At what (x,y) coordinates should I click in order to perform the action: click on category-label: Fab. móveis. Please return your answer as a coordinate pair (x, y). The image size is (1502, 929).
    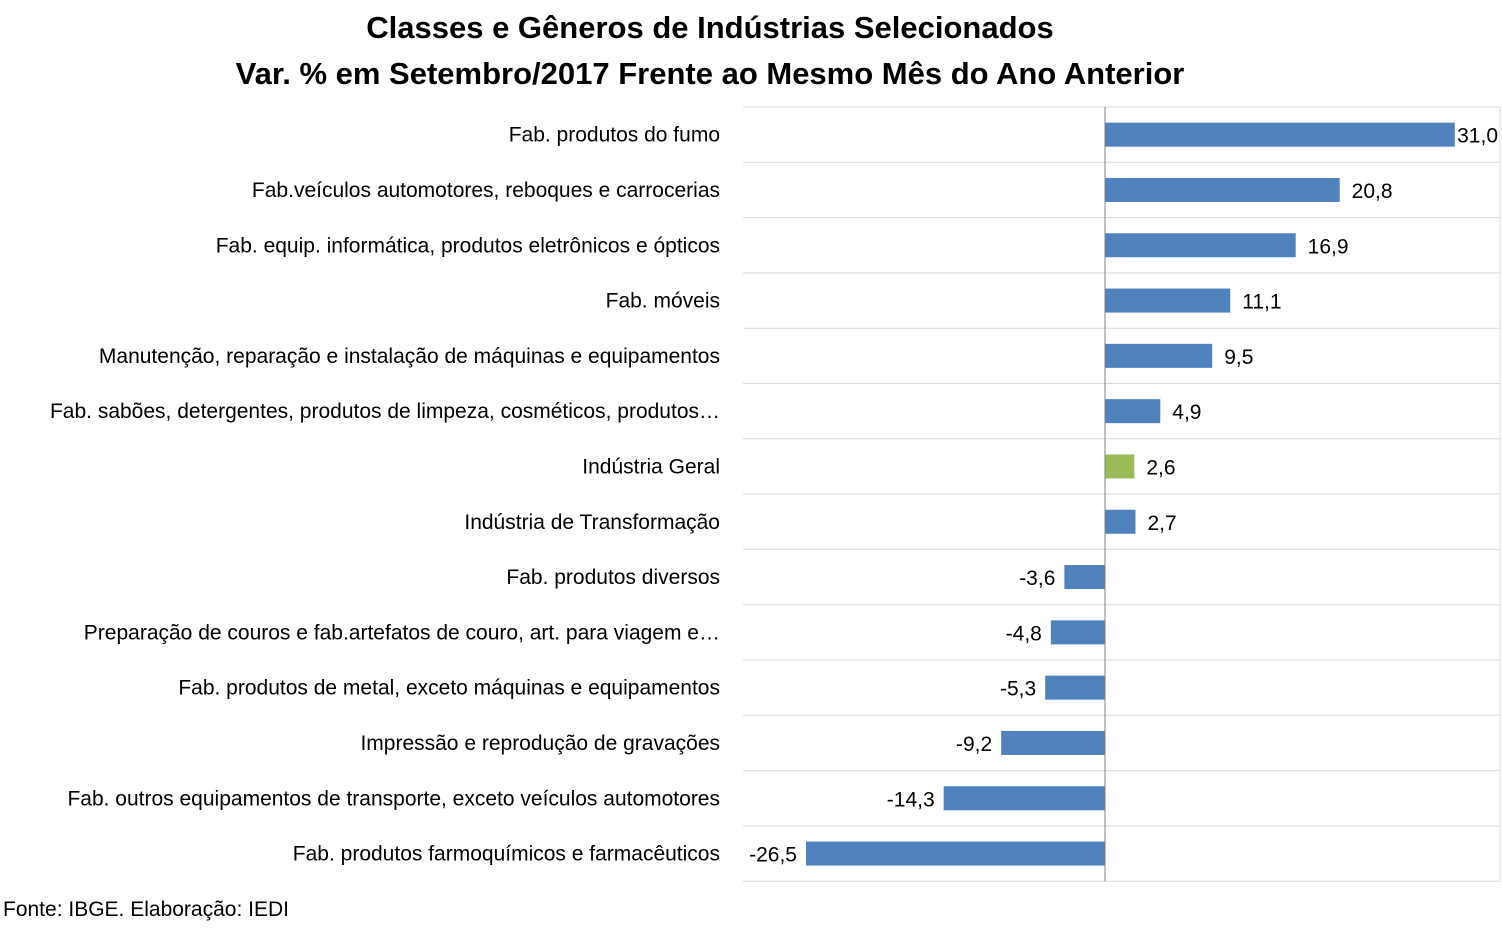
    Looking at the image, I should click on (663, 301).